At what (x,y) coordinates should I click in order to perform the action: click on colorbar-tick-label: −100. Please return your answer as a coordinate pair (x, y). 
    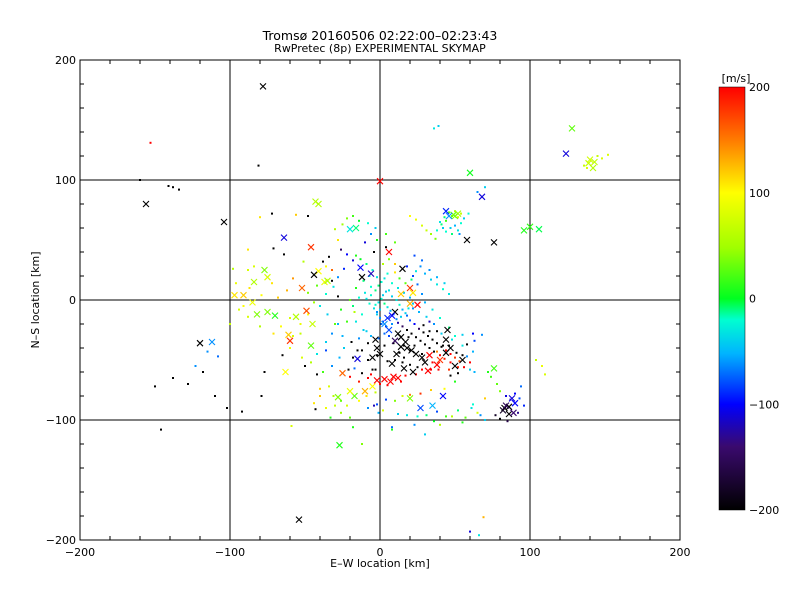
    Looking at the image, I should click on (764, 404).